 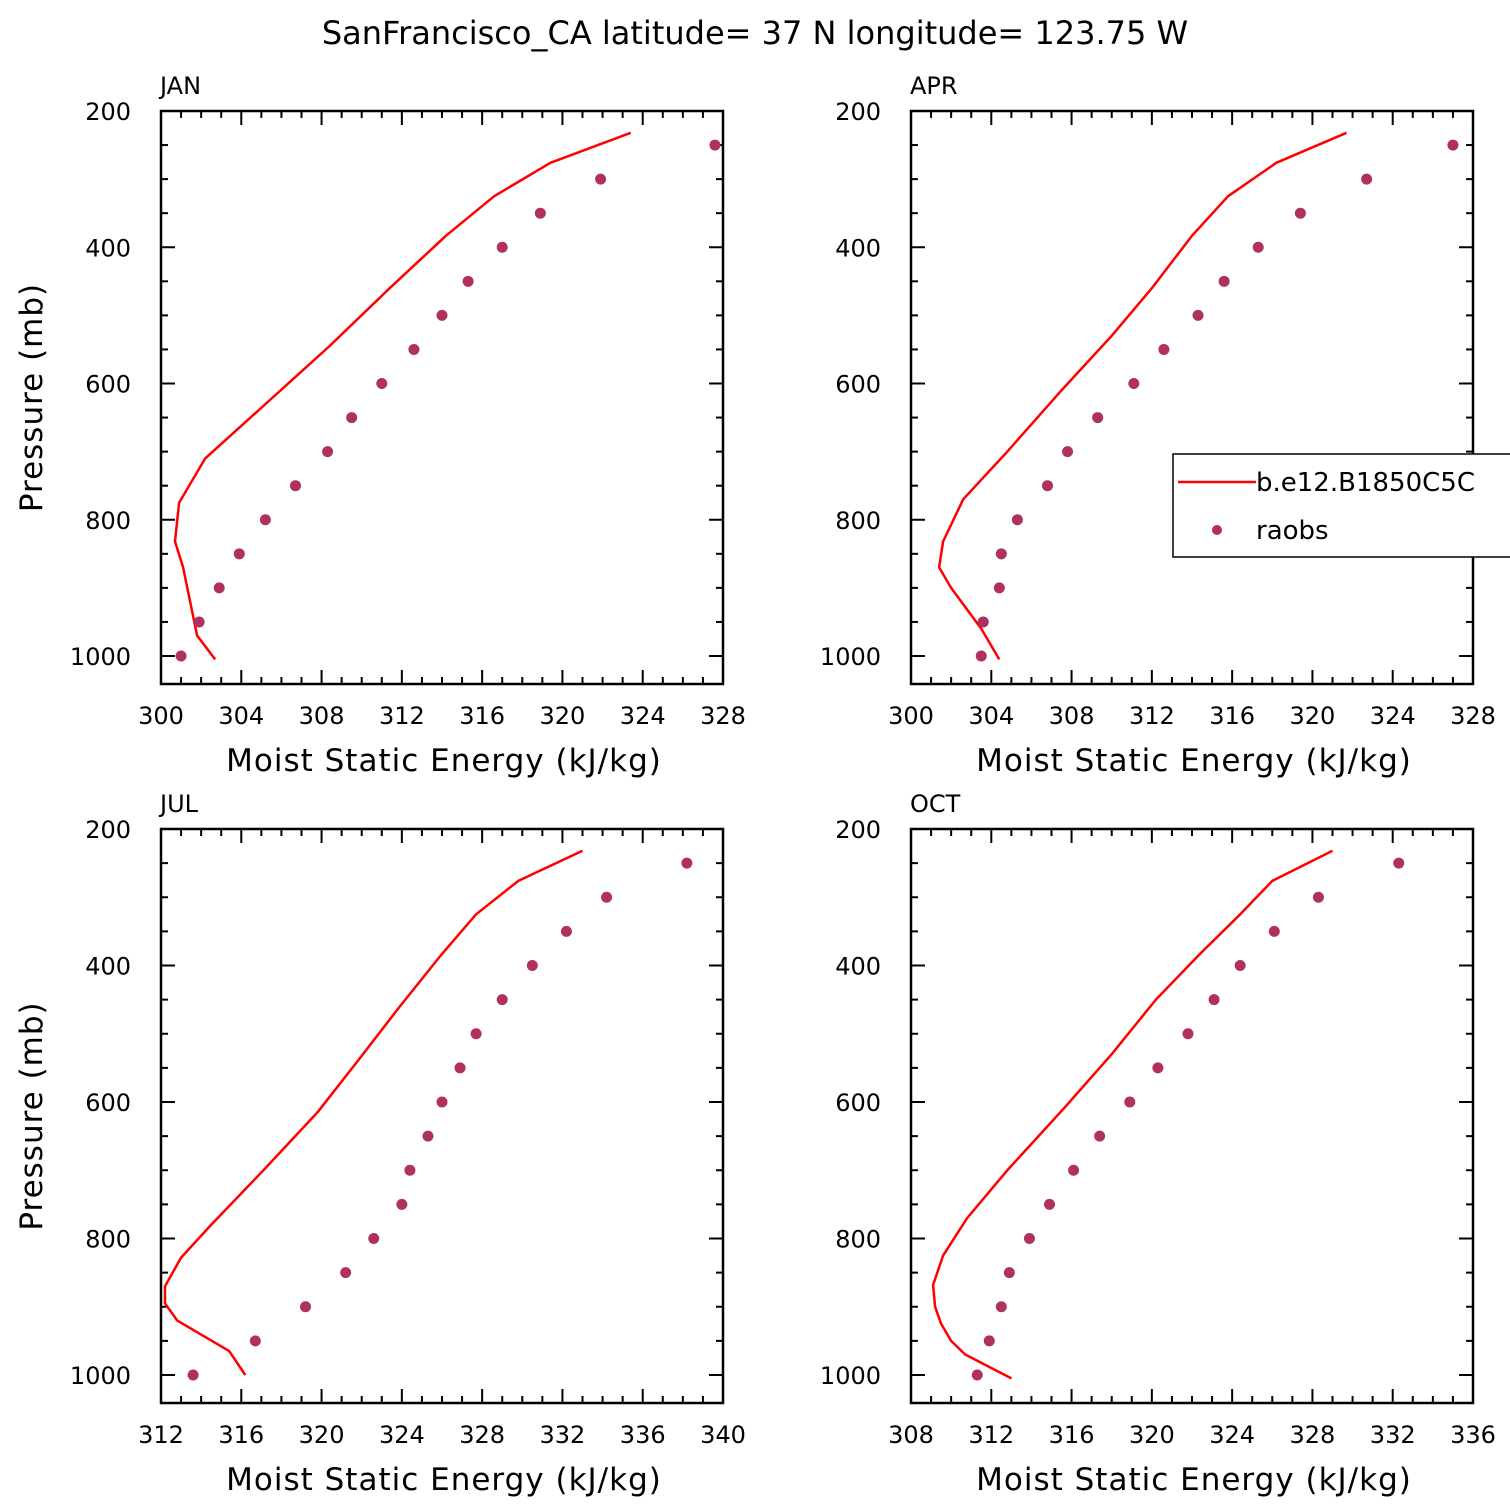 I want to click on x-tick-label: 300, so click(x=911, y=716).